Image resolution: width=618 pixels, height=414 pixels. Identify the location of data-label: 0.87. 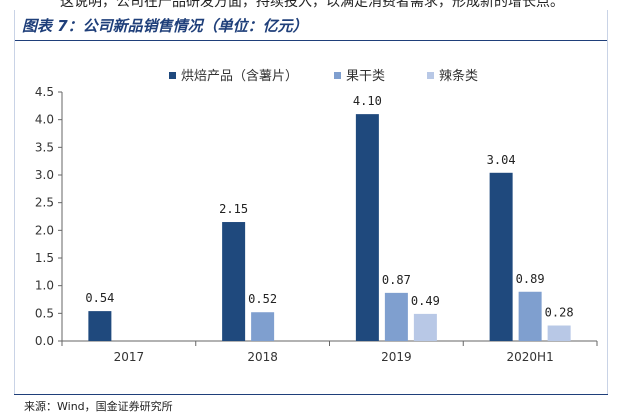
(396, 280).